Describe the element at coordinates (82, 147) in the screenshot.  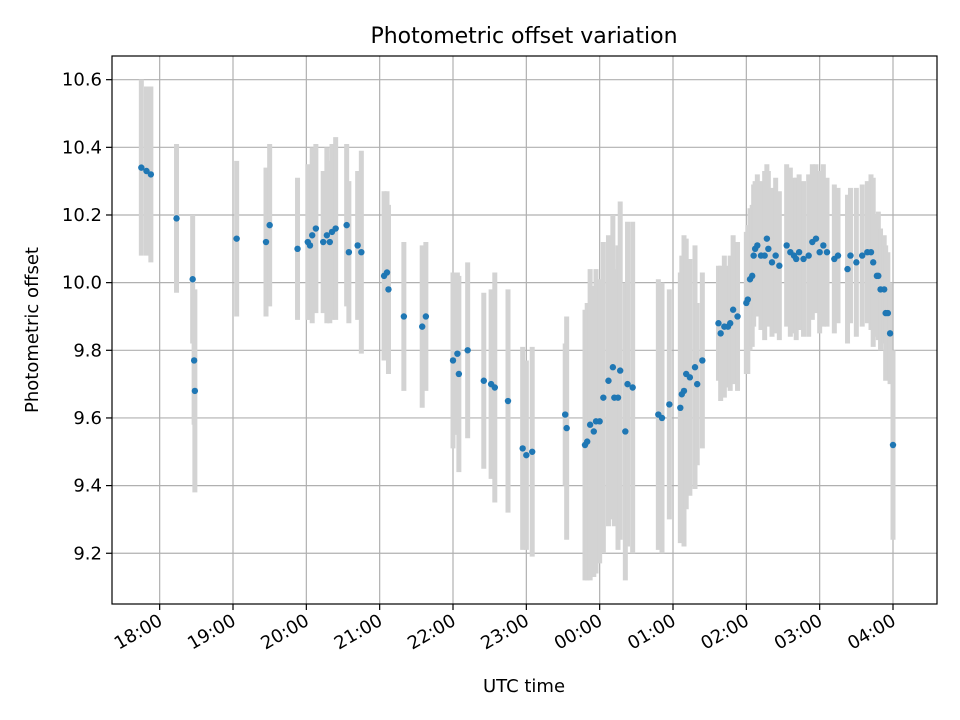
I see `y-tick-label: 10.4` at that location.